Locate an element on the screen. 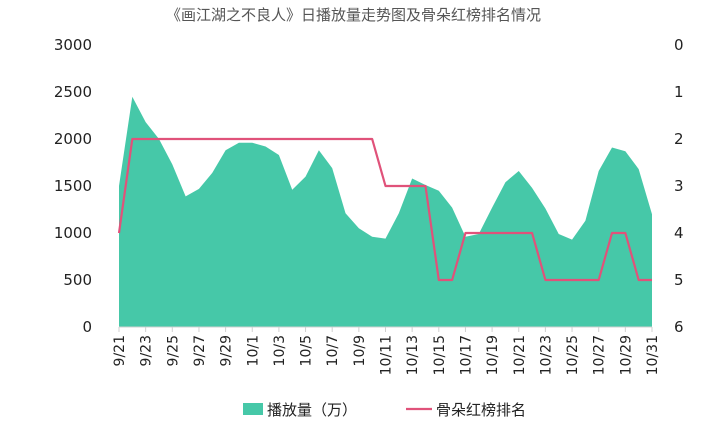 The height and width of the screenshot is (428, 707). right-tick-label: 4 is located at coordinates (679, 233).